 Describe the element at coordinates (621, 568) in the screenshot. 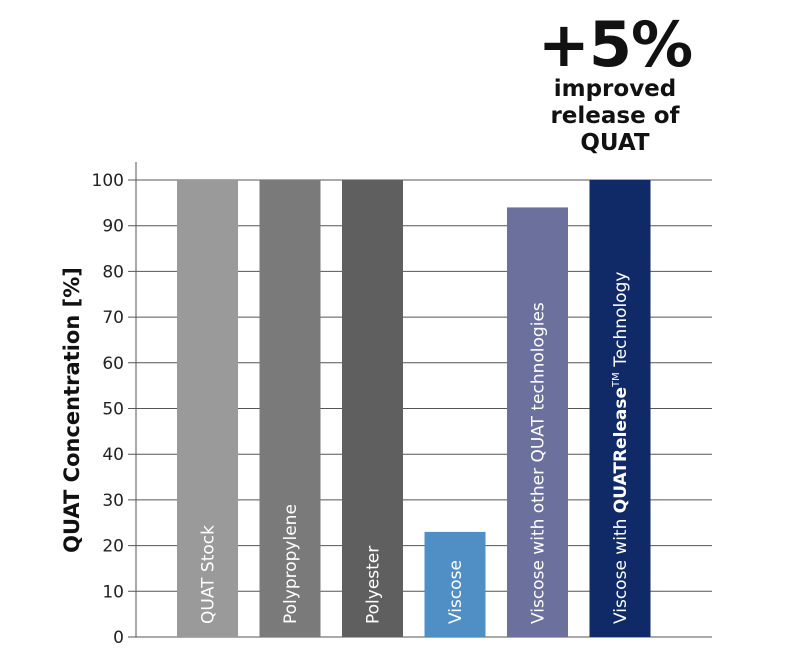

I see `bar-label-prefix: Viscose with` at that location.